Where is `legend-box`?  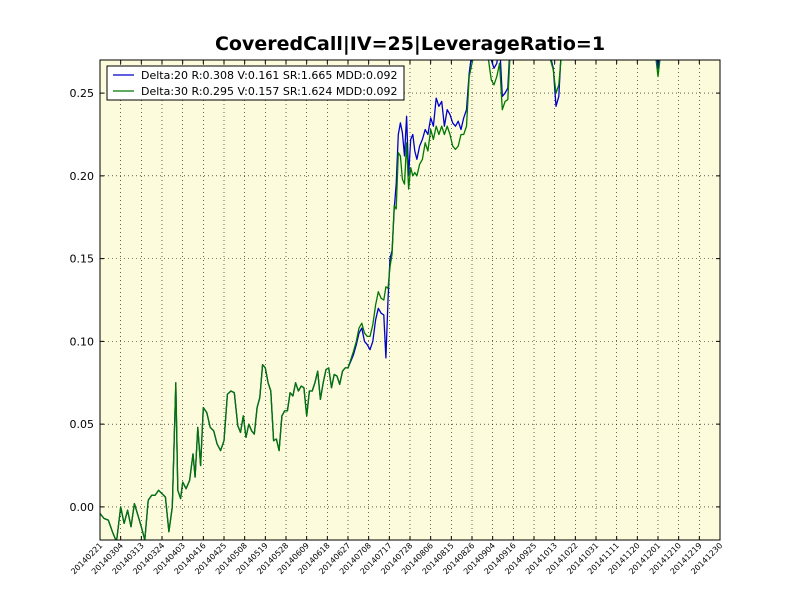 legend-box is located at coordinates (255, 83).